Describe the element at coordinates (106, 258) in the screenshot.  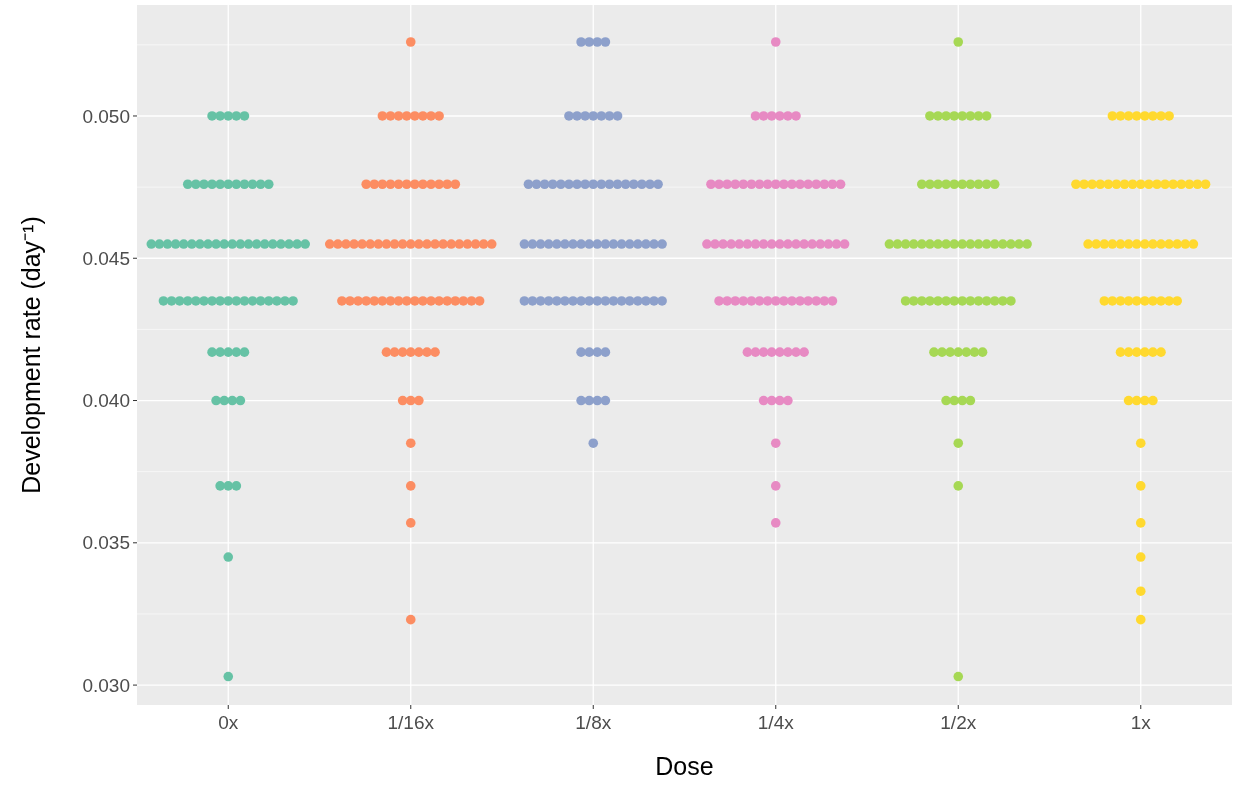
I see `y-tick-label: 0.045` at that location.